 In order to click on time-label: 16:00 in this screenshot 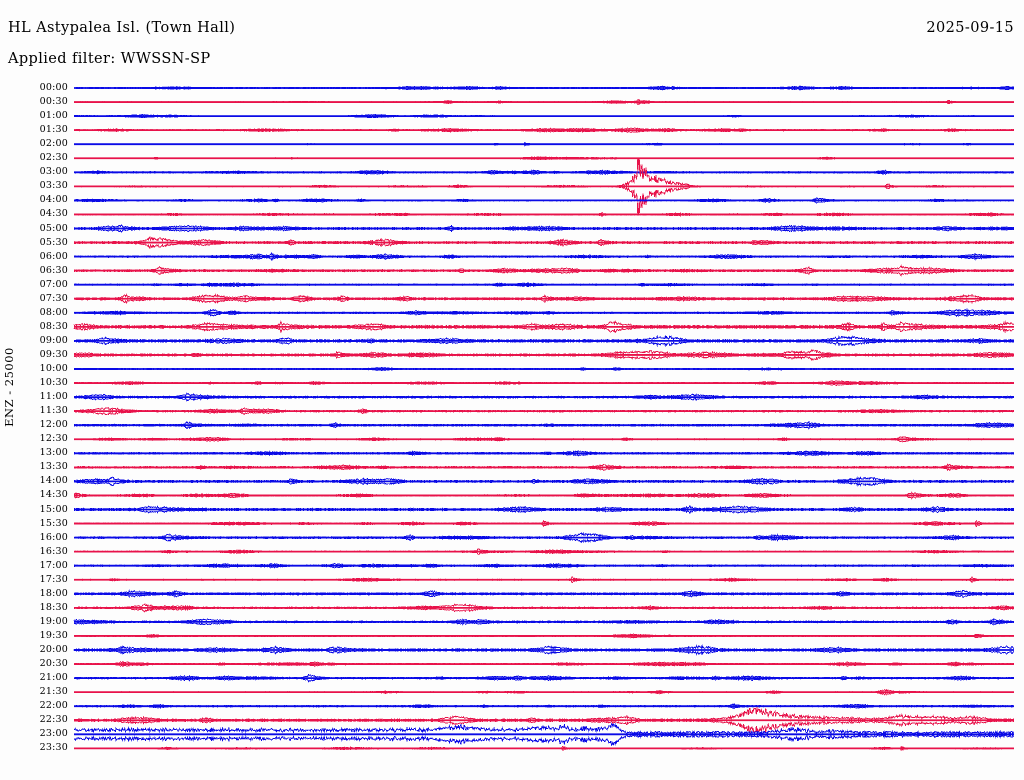, I will do `click(53, 537)`.